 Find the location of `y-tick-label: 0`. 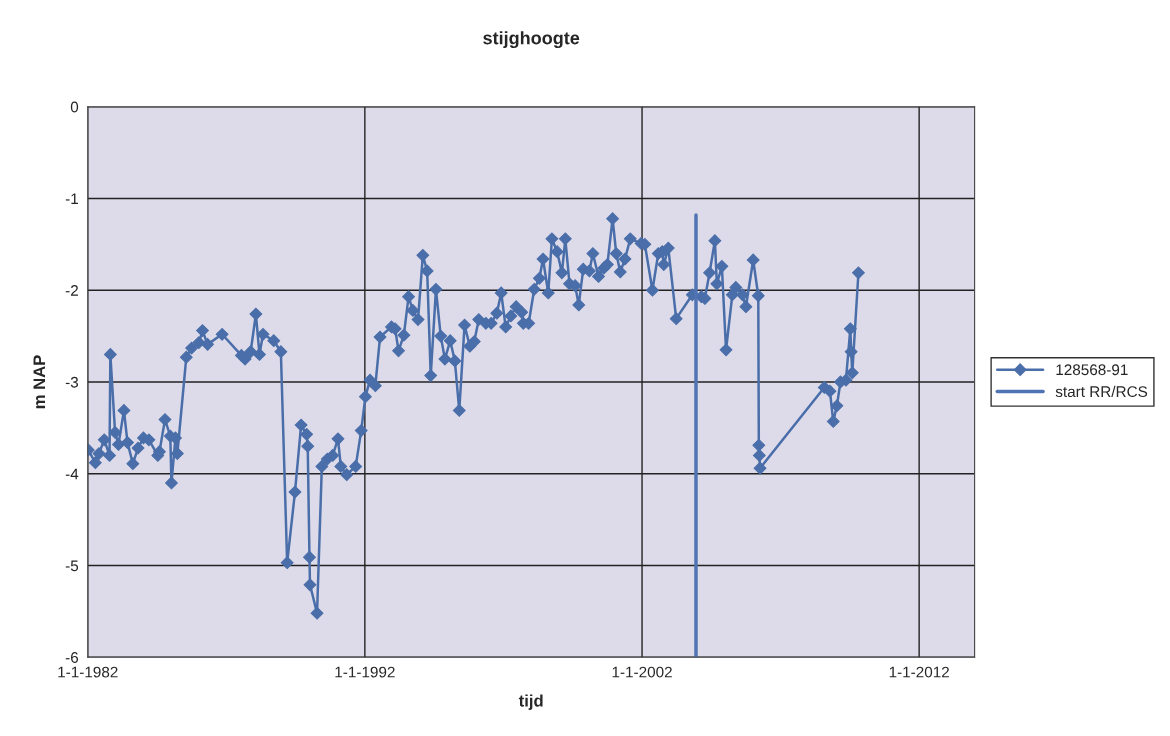

y-tick-label: 0 is located at coordinates (74, 107).